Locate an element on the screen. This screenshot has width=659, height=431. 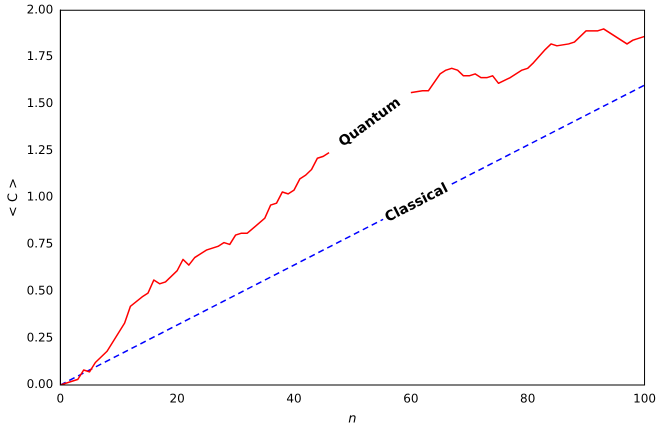
y-tick-label: 1.75 is located at coordinates (40, 56).